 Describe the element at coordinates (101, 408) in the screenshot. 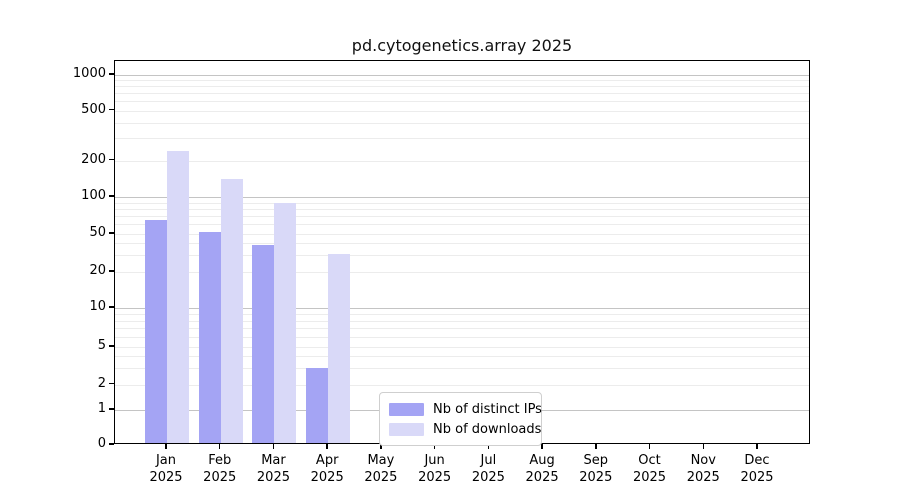

I see `y-tick-label: 1` at that location.